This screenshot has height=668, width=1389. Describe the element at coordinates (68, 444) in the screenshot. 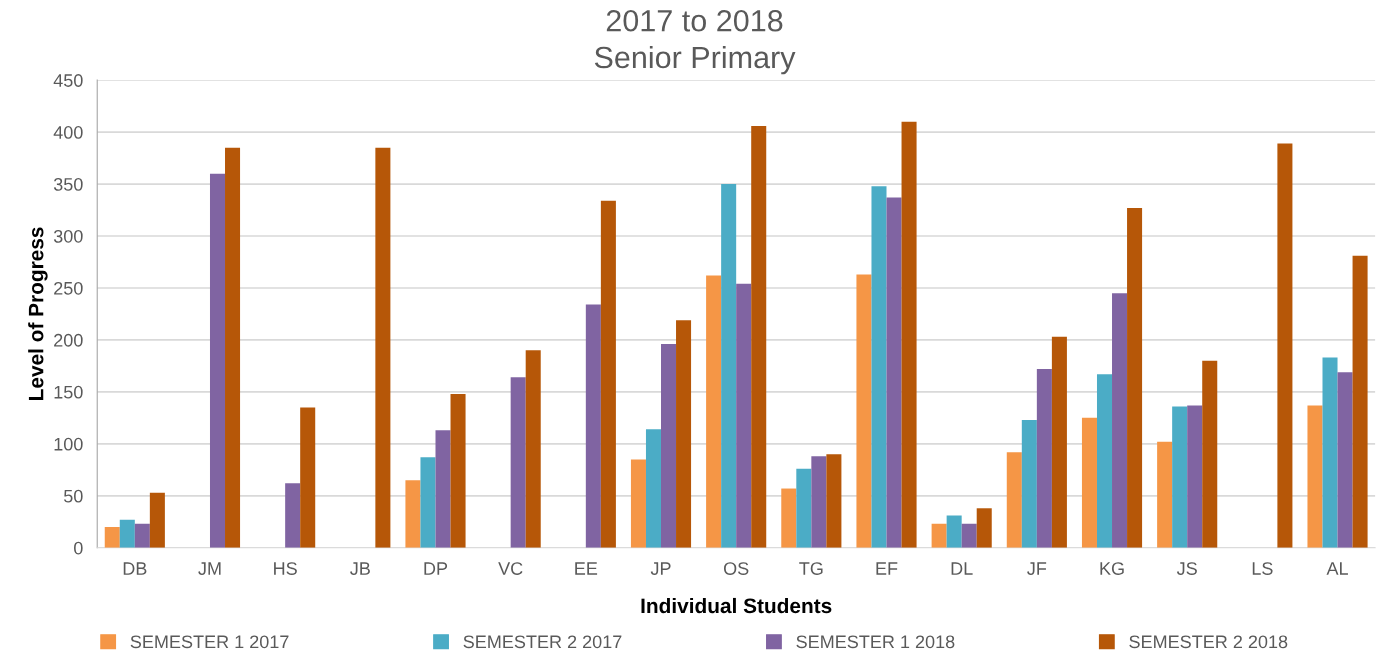

I see `y-tick-label: 100` at that location.